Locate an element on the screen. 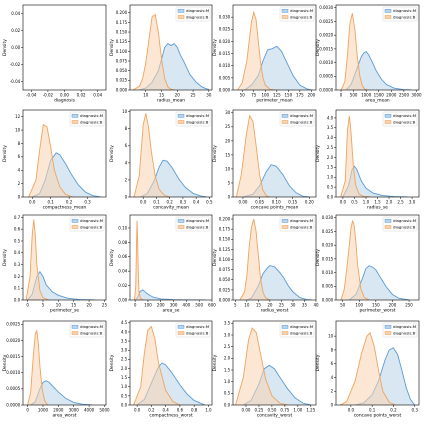 The height and width of the screenshot is (431, 442). y-tick-label: 0.050 is located at coordinates (225, 279).